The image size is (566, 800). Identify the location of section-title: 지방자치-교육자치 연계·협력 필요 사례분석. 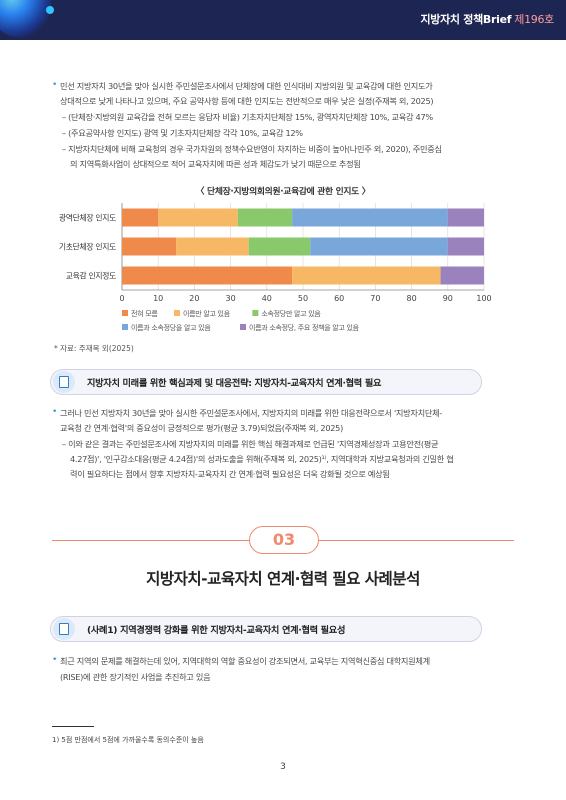
(283, 579).